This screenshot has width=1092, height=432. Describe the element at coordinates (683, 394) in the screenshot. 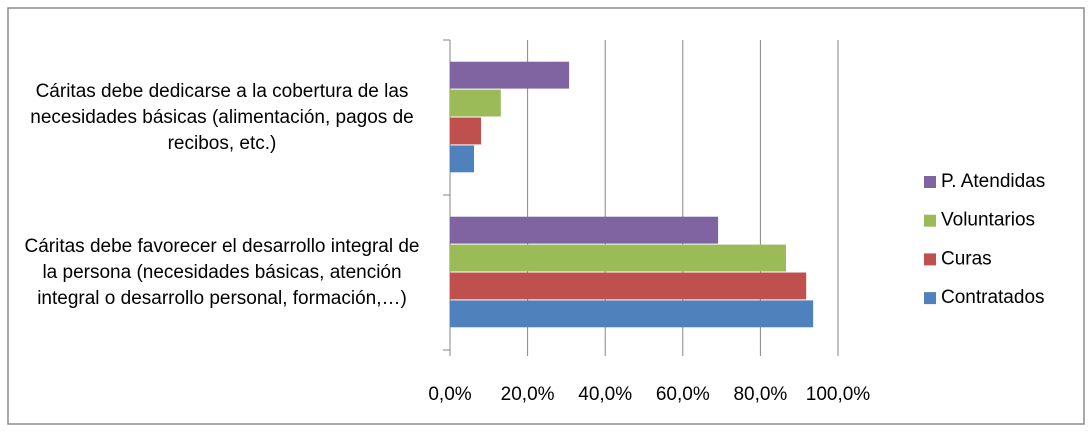

I see `x-tick-label: 60,0%` at that location.